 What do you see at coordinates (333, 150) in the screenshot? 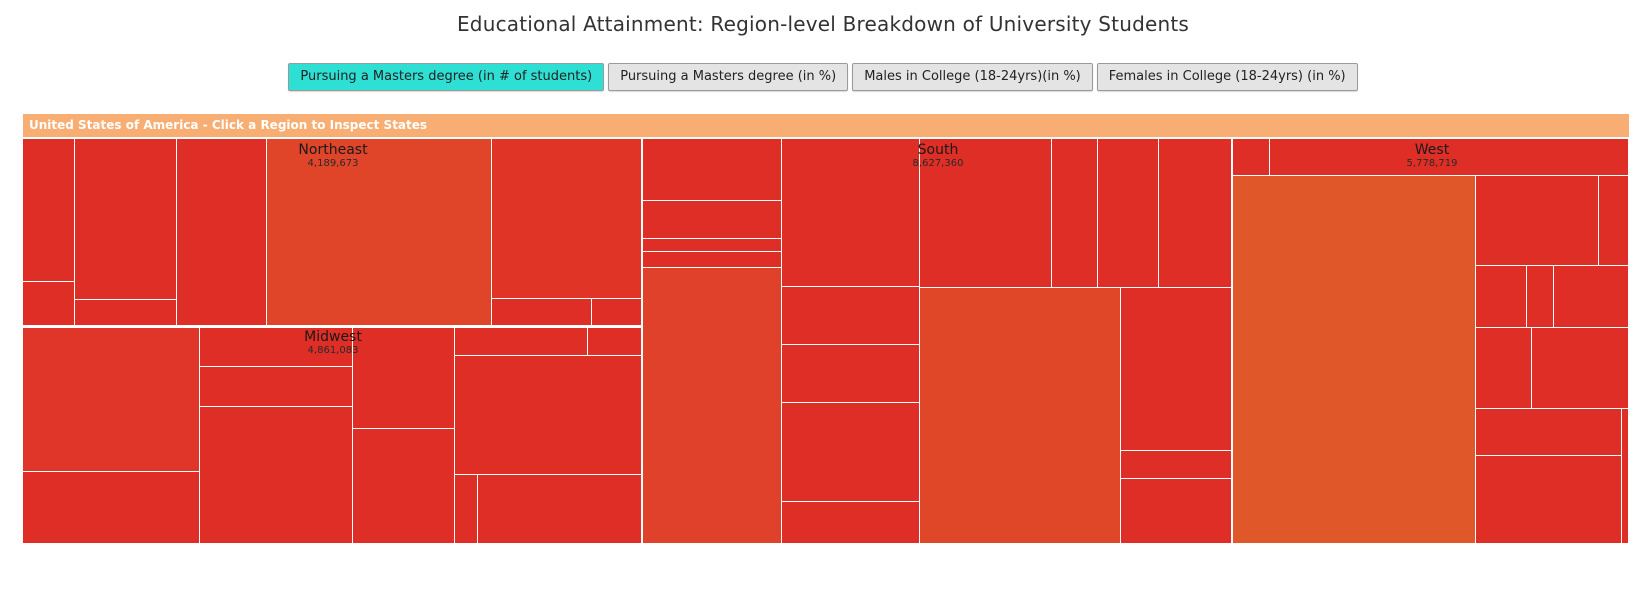
I see `region-name: Northeast` at bounding box center [333, 150].